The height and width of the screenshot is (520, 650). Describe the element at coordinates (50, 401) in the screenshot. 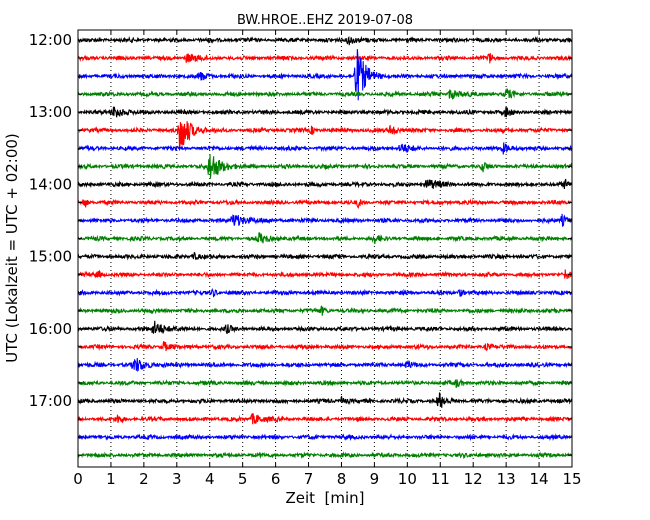

I see `y-tick-label: 17:00` at that location.